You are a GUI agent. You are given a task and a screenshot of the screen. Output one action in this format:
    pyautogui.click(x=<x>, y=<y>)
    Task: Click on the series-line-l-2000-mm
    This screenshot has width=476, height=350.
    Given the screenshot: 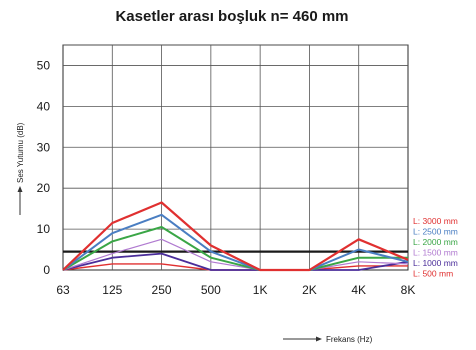 What is the action you would take?
    pyautogui.click(x=235, y=248)
    